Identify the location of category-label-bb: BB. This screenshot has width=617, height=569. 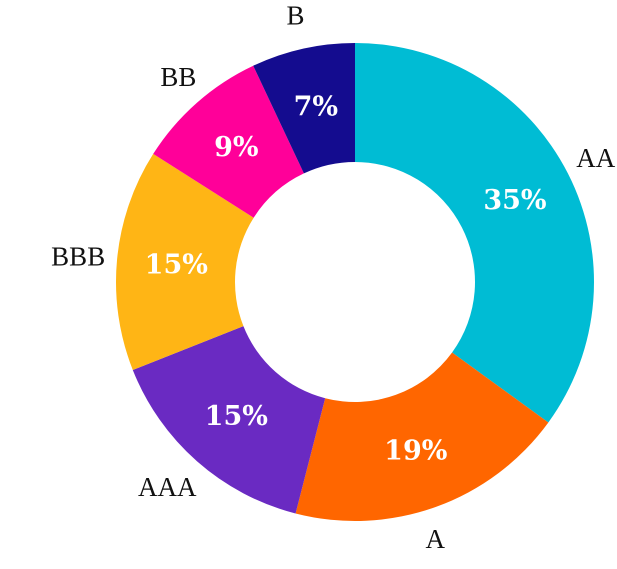
(178, 77).